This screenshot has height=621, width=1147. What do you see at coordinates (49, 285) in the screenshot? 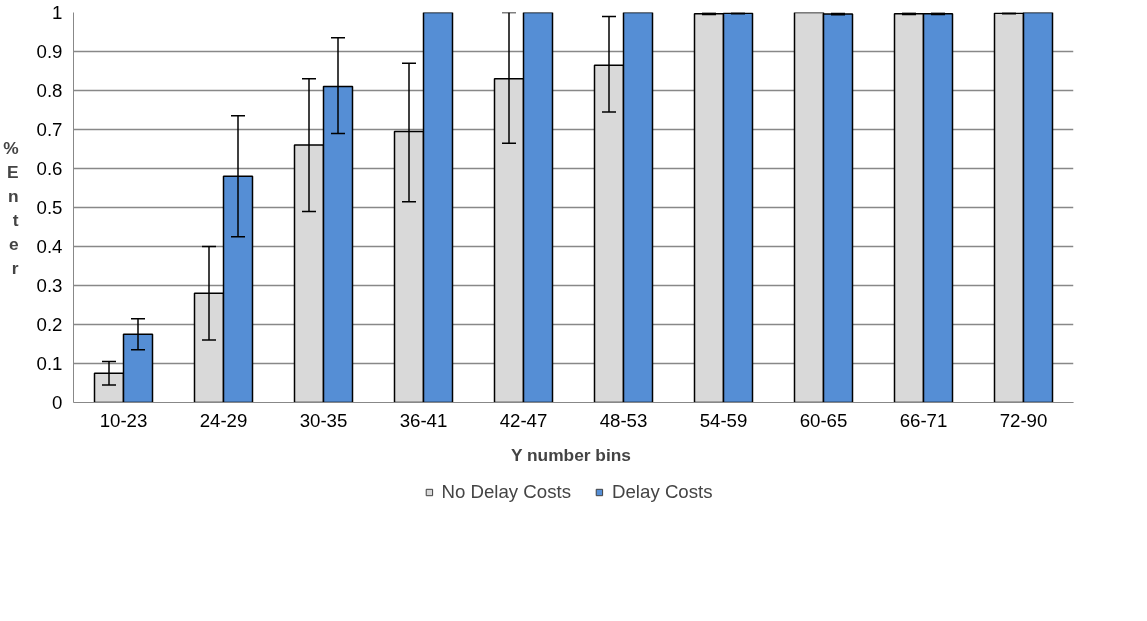
I see `y-tick-label: 0.3` at bounding box center [49, 285].